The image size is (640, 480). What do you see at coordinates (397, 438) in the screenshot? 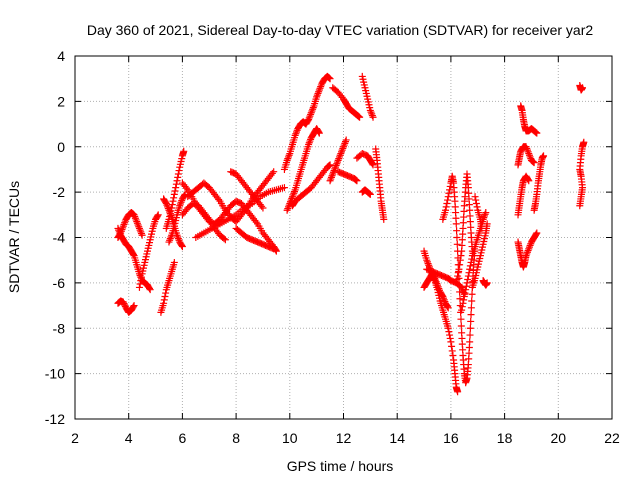
I see `x-tick-label: 14` at bounding box center [397, 438].